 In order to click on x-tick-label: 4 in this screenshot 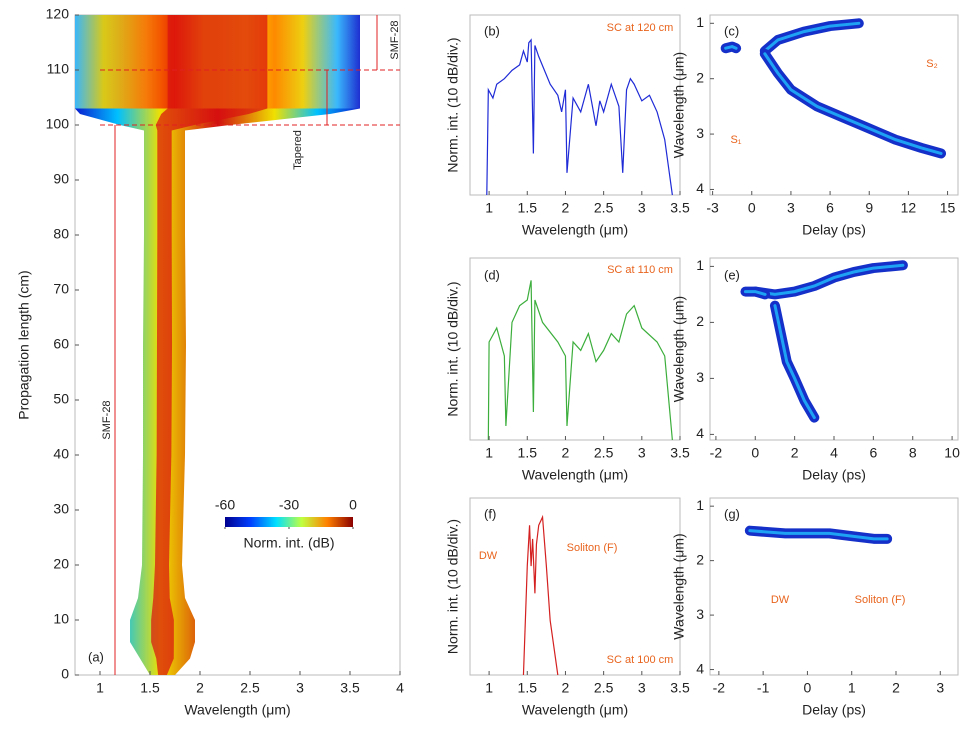, I will do `click(834, 453)`.